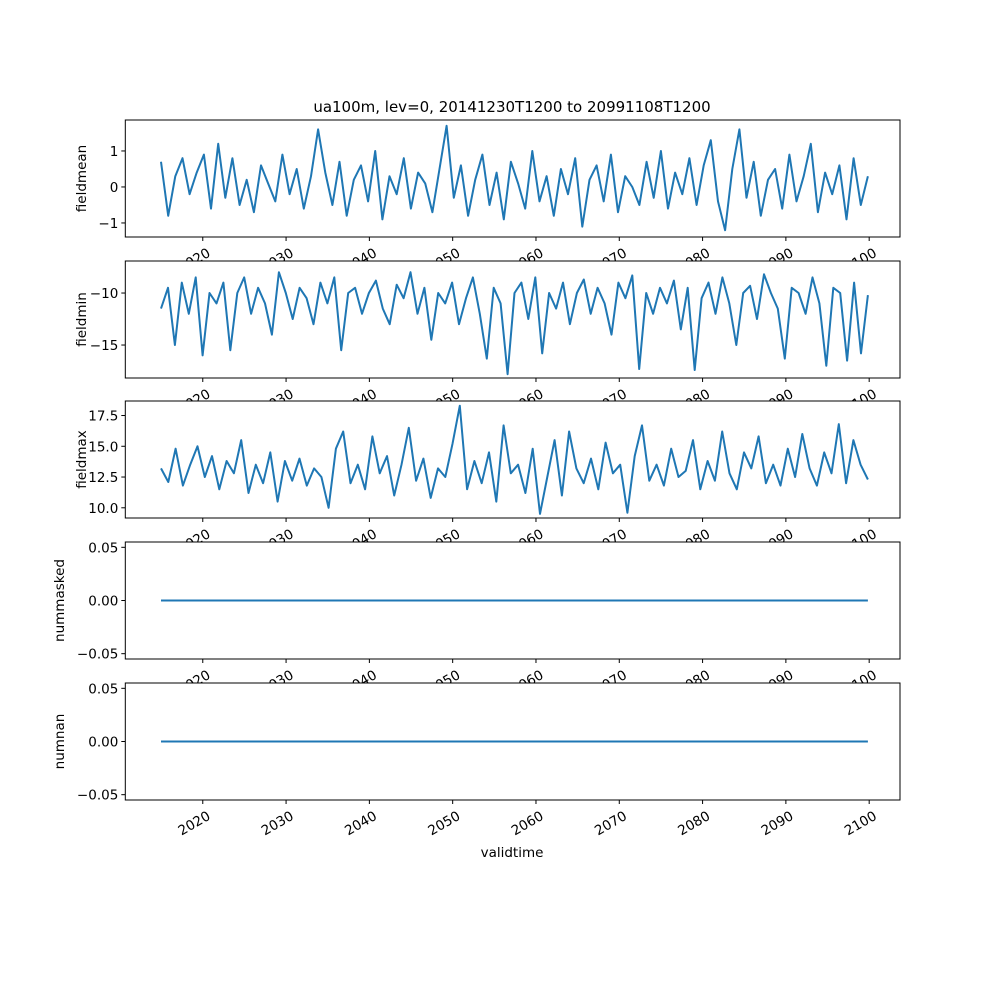 The image size is (1000, 1000). I want to click on y-axis-label: fieldmean, so click(82, 178).